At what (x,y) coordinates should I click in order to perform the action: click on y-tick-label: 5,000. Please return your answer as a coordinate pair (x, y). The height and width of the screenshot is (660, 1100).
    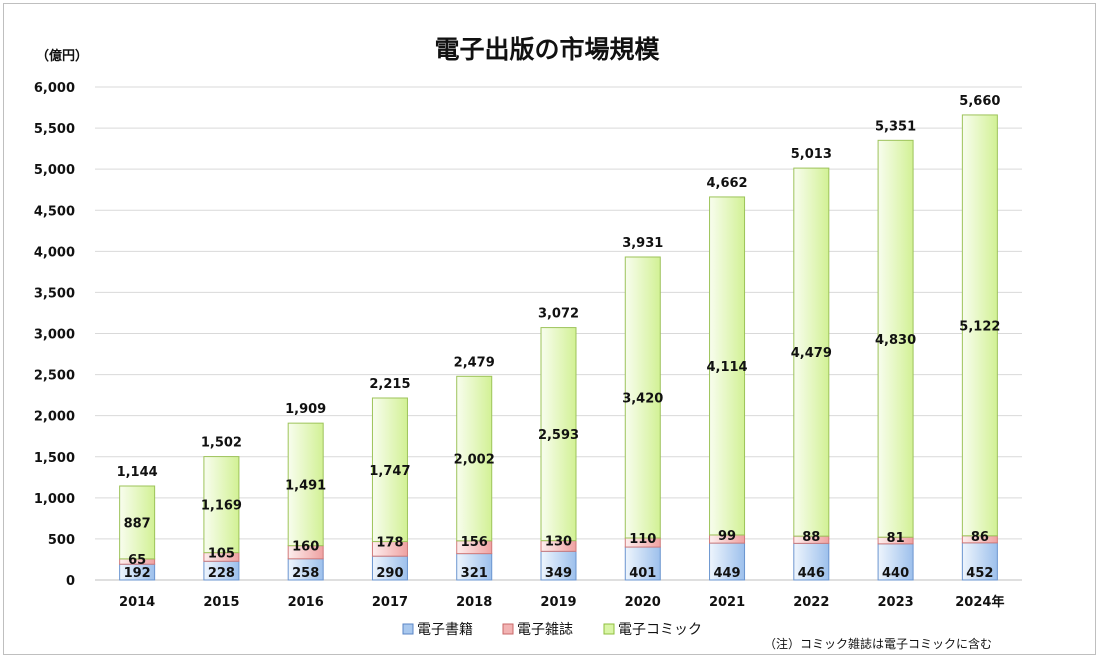
    Looking at the image, I should click on (54, 170).